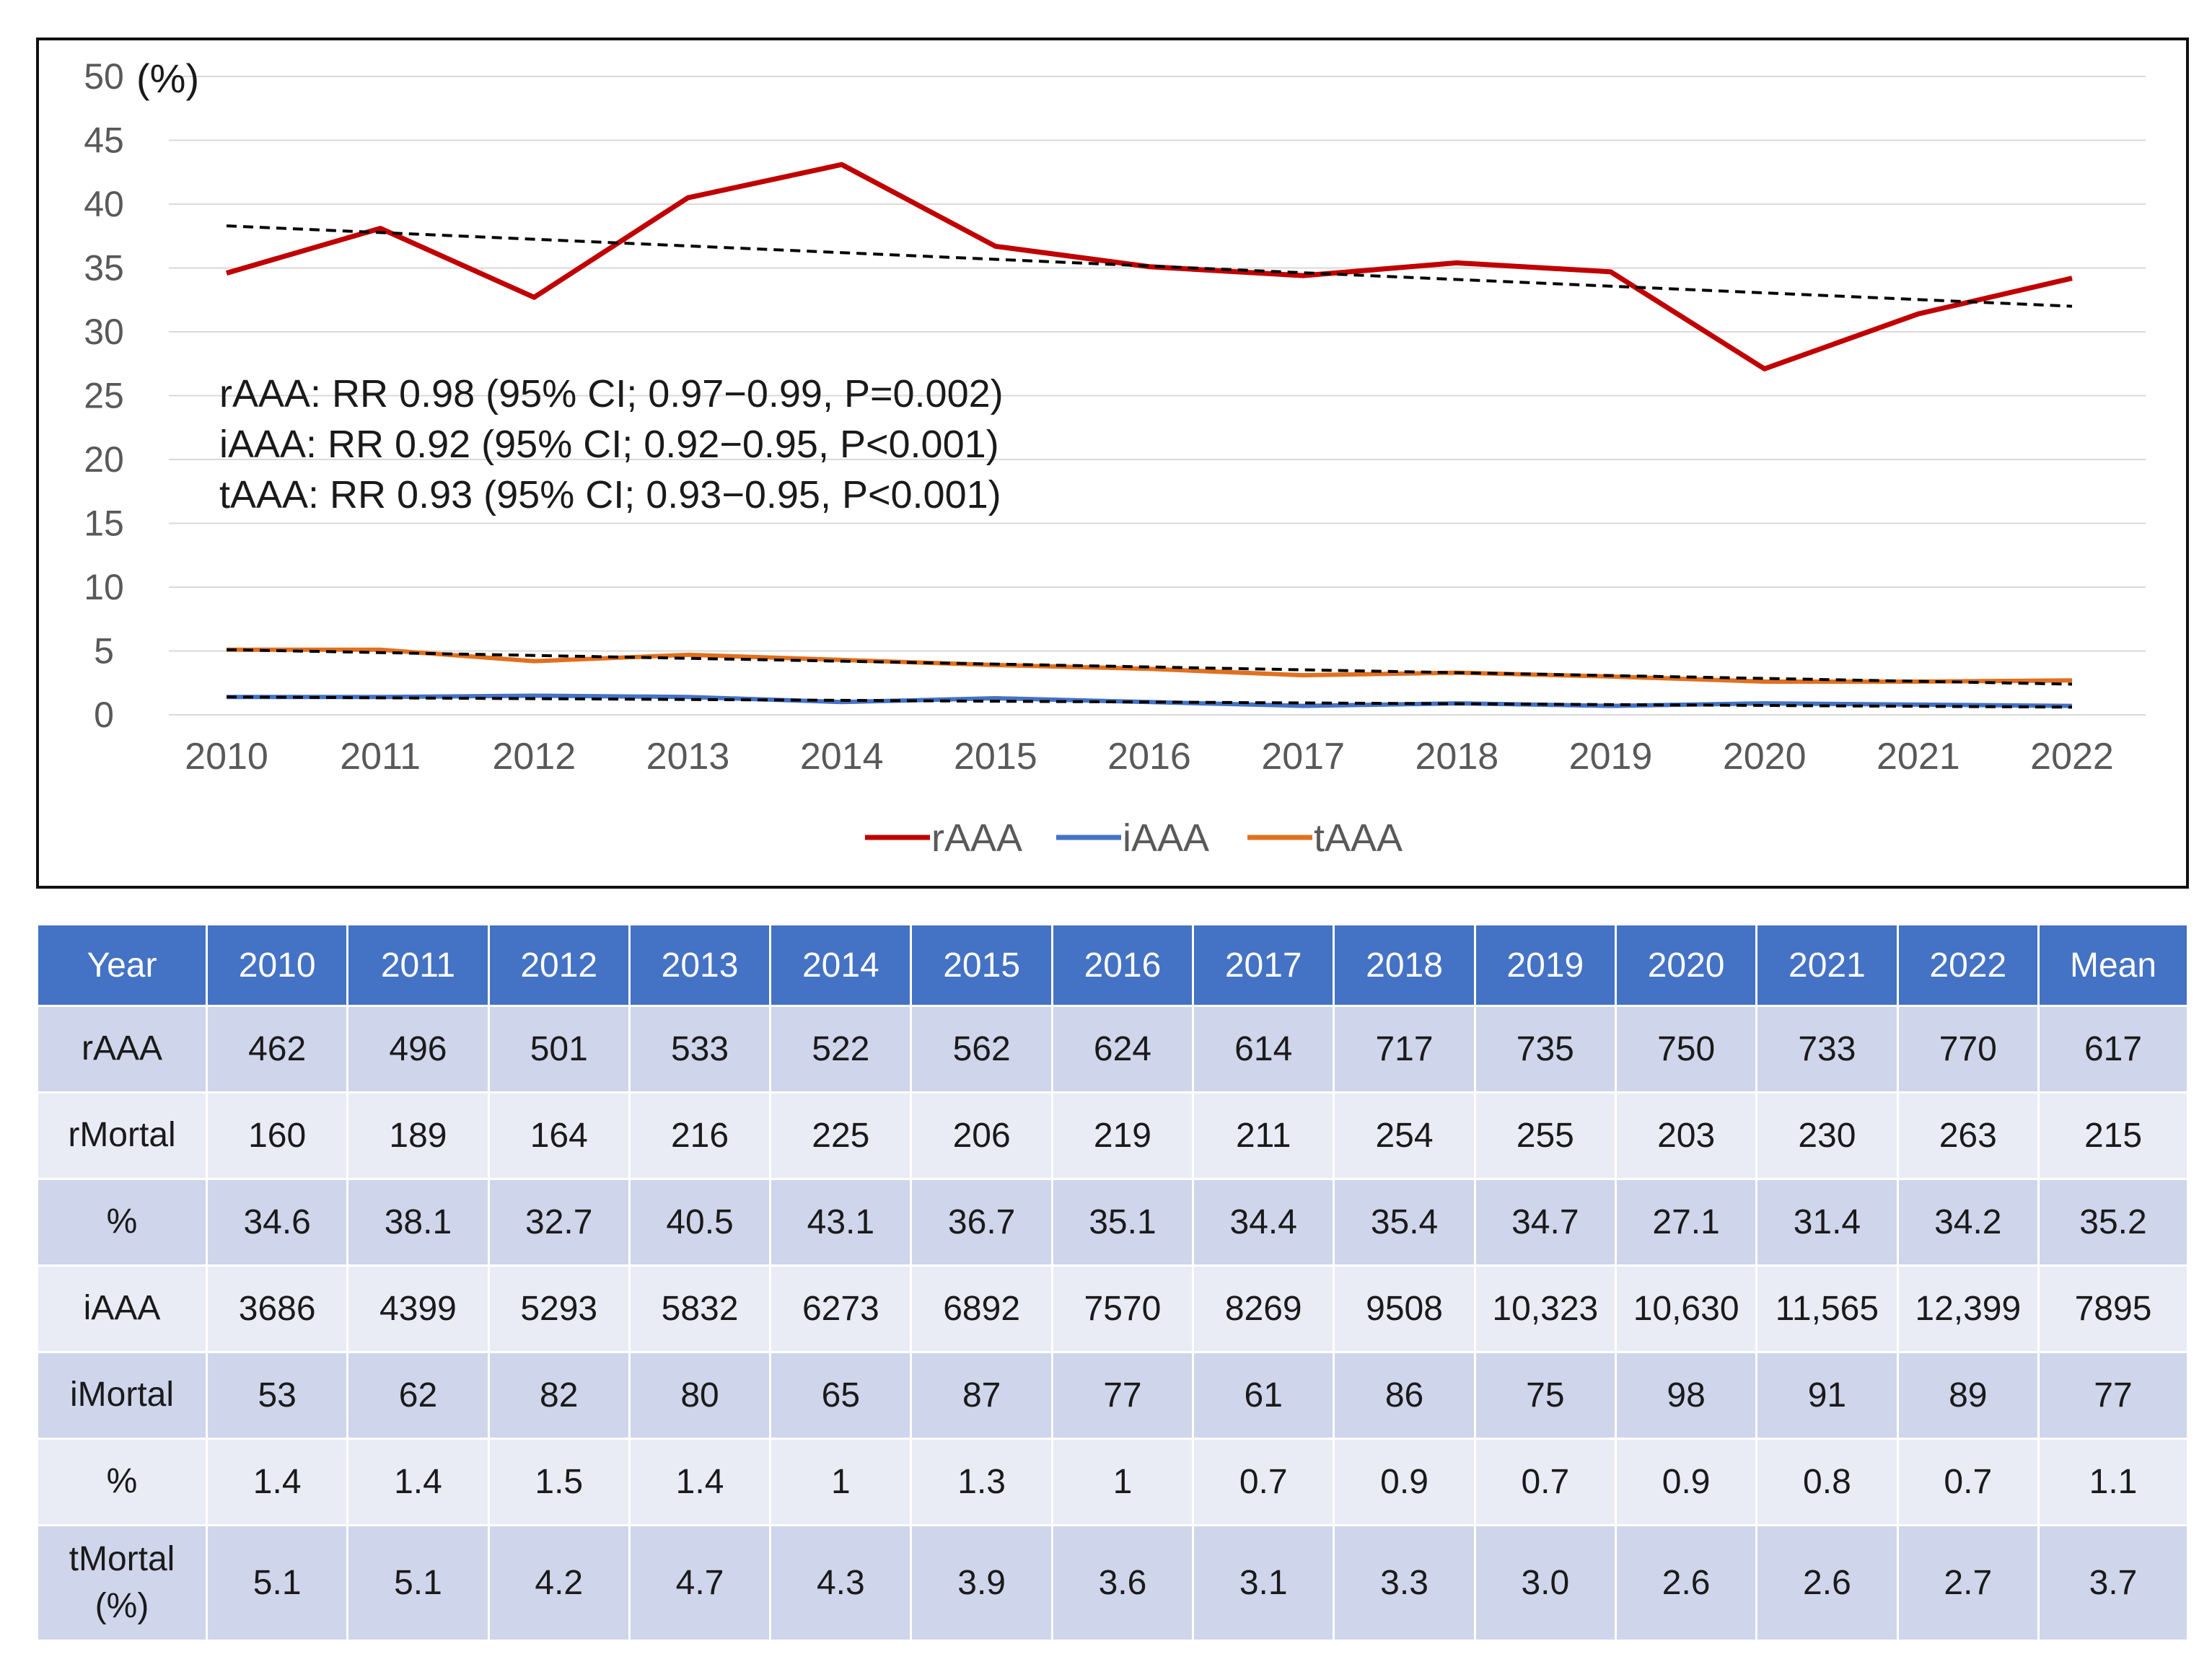 The height and width of the screenshot is (1672, 2212). I want to click on y-tick-label-35: 35, so click(104, 268).